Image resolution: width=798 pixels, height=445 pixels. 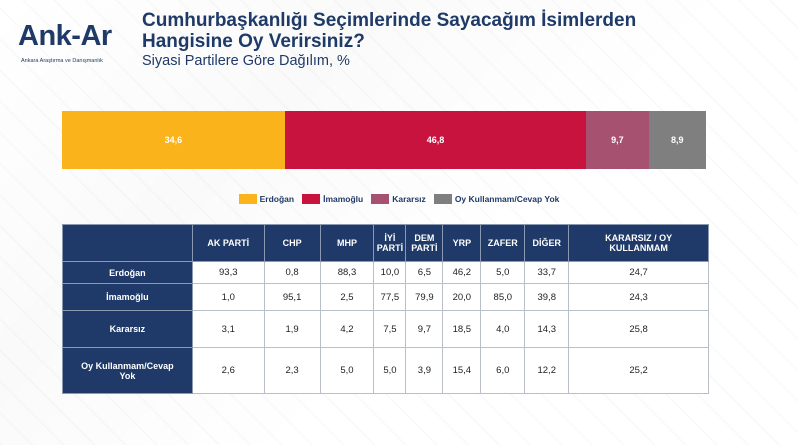 What do you see at coordinates (62, 61) in the screenshot?
I see `logo-subtitle: Ankara Araştırma ve Danışmanlık` at bounding box center [62, 61].